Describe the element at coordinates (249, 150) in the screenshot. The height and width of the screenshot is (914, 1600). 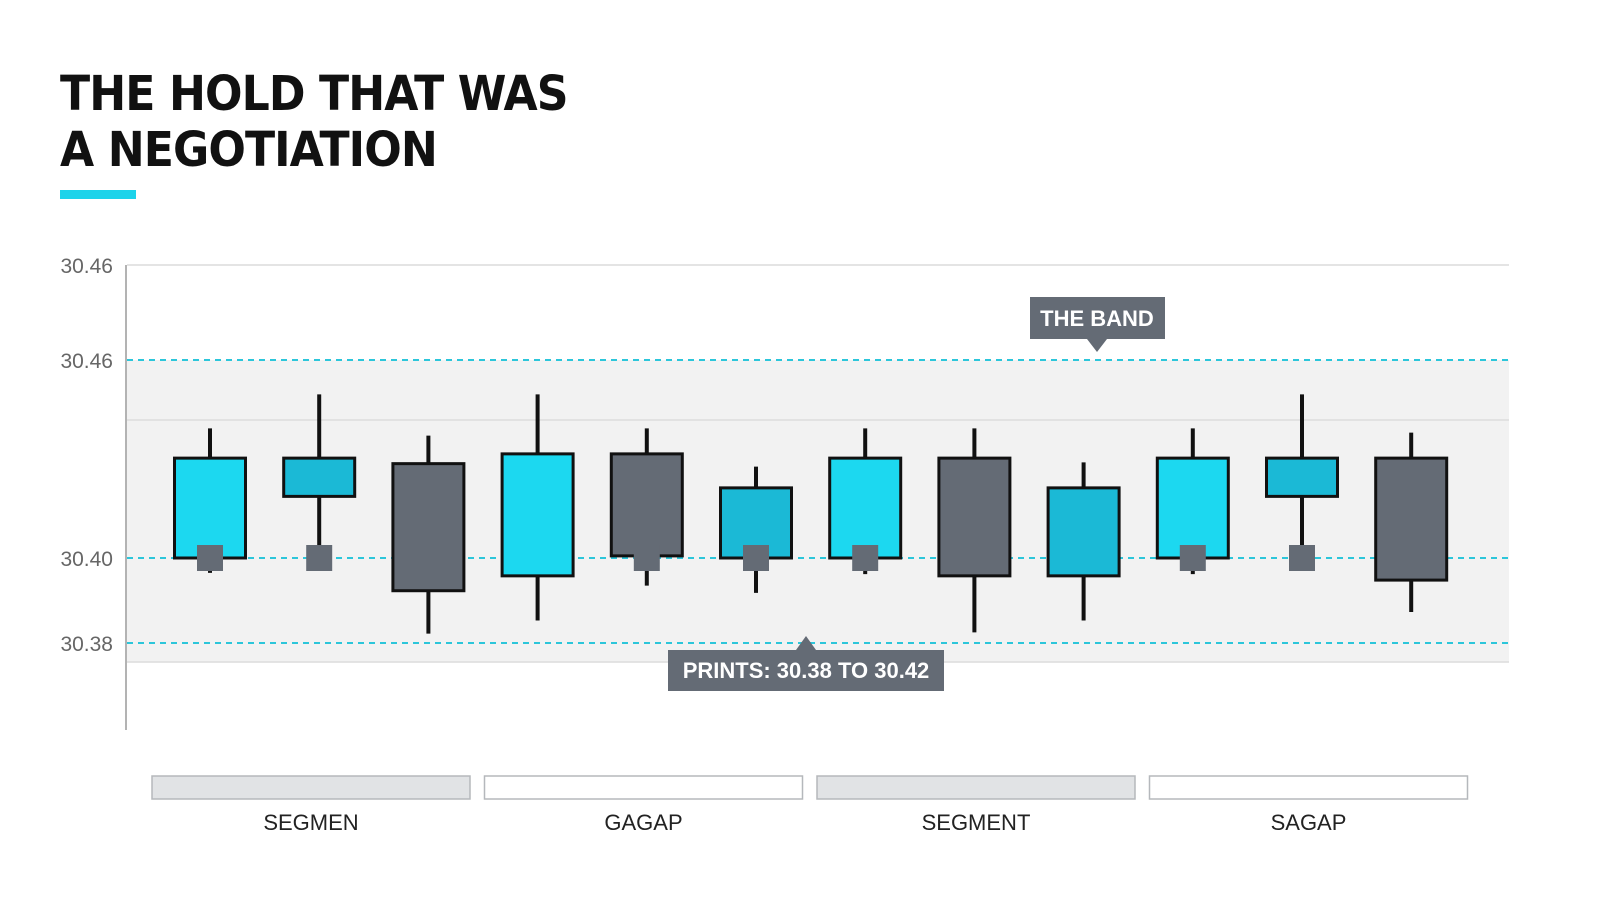
I see `title-line-2: A NEGOTIATION` at that location.